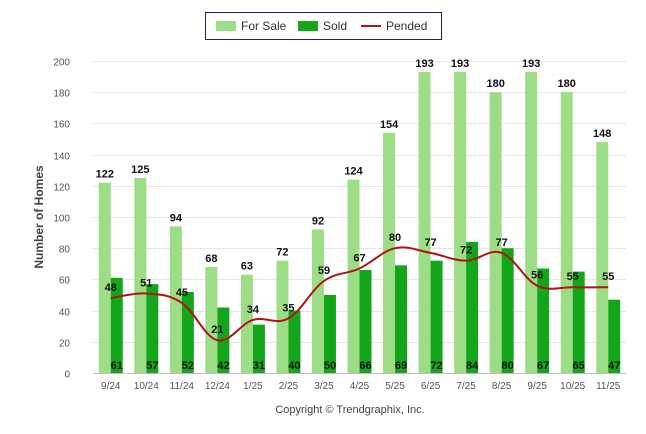 The height and width of the screenshot is (434, 646). I want to click on label-sold: 50, so click(330, 366).